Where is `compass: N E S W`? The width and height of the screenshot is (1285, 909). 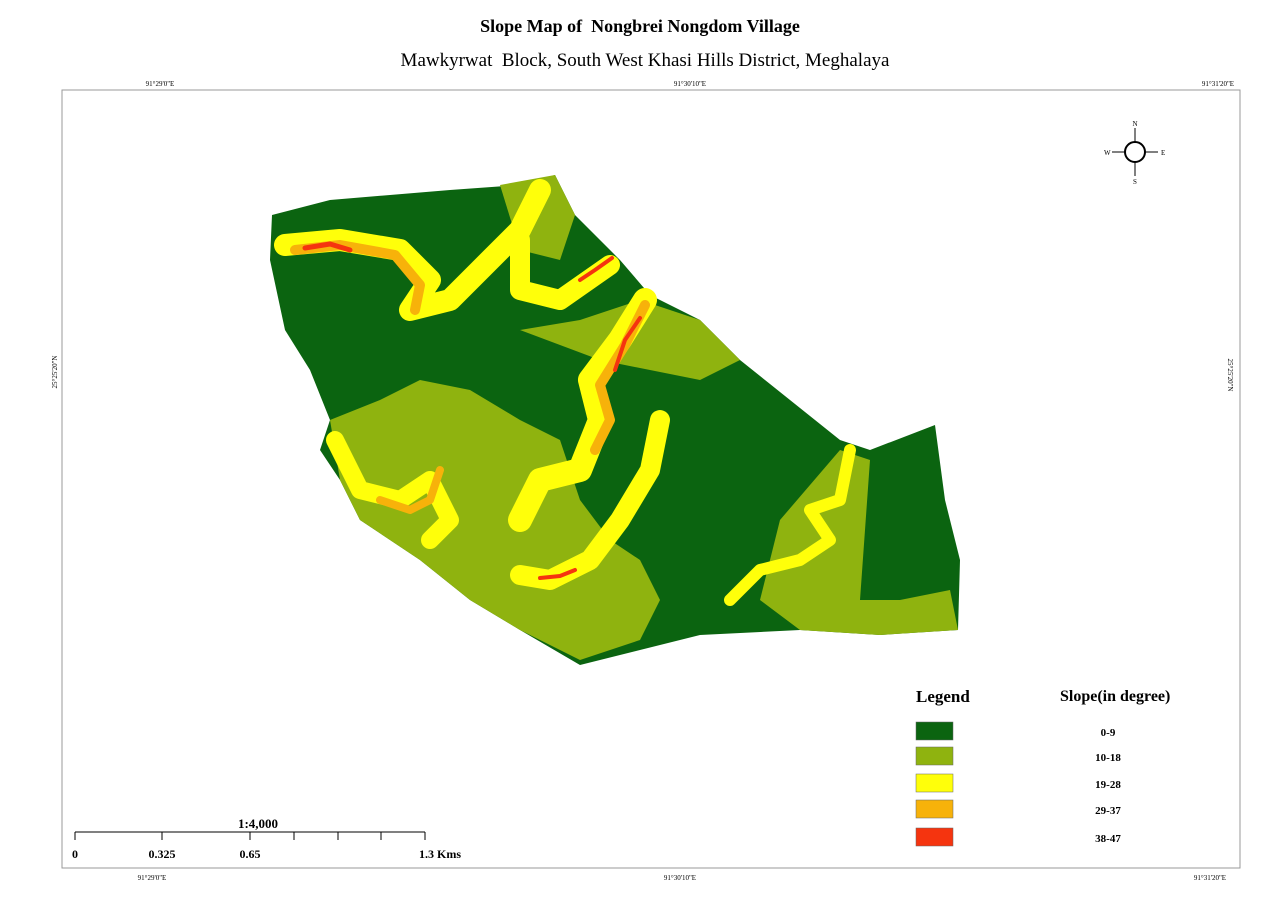
compass: N E S W is located at coordinates (1134, 153).